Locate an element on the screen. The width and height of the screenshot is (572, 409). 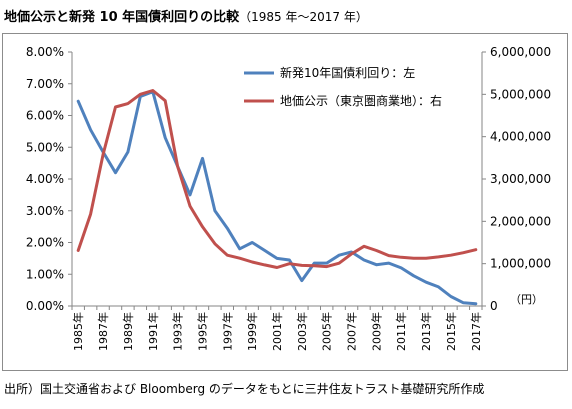
x-axis-tick-label: 2011年 is located at coordinates (401, 331).